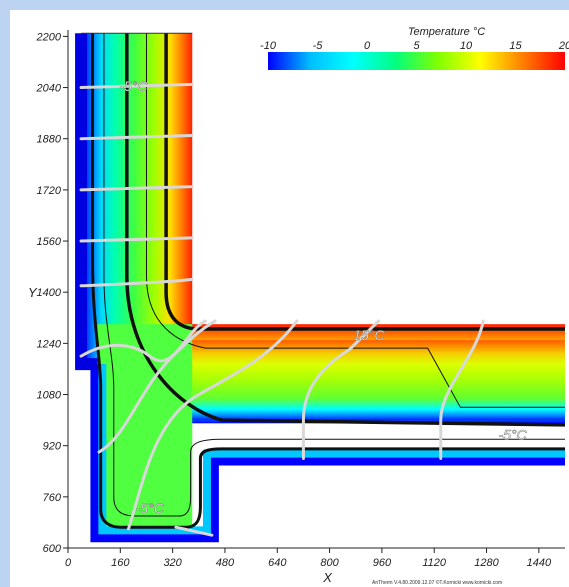 The image size is (569, 587). I want to click on x-tick-label: 640, so click(277, 563).